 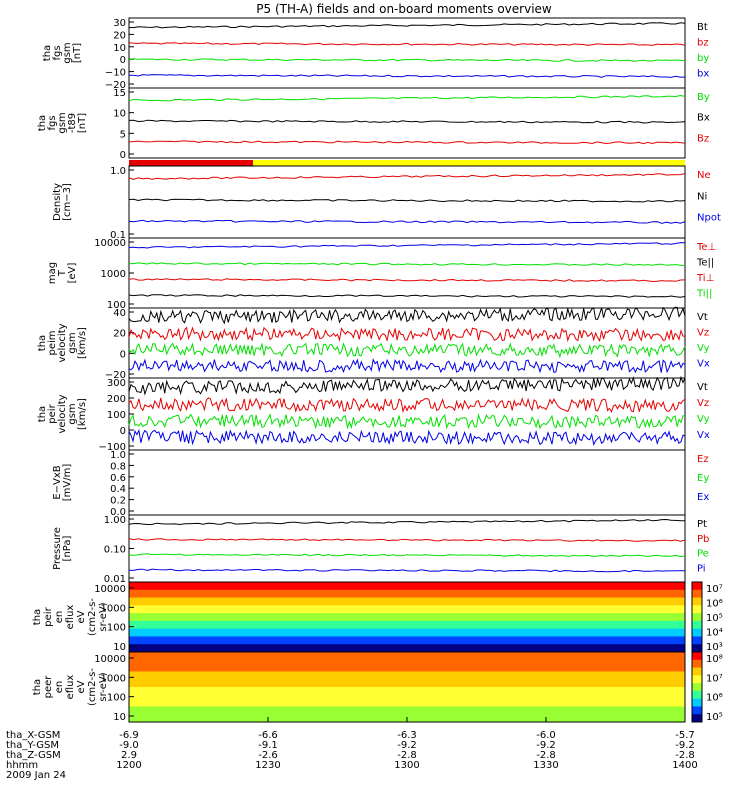 I want to click on series-Ni, so click(x=407, y=200).